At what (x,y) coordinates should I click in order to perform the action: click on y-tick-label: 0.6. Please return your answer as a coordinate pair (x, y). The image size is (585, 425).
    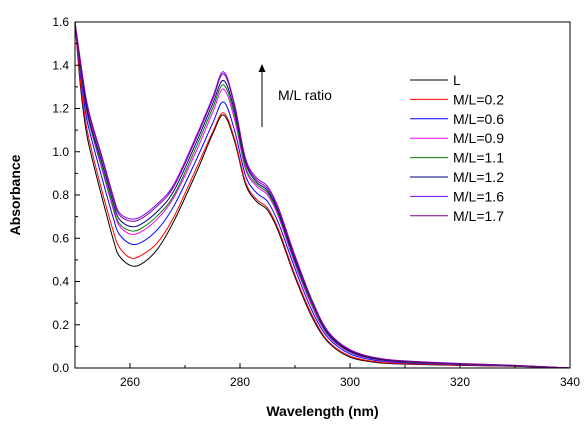
    Looking at the image, I should click on (60, 238).